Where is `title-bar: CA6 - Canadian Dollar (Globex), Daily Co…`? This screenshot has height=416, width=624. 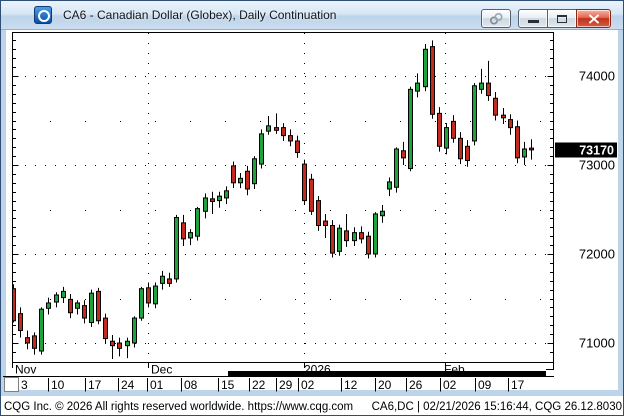
title-bar: CA6 - Canadian Dollar (Globex), Daily Co… is located at coordinates (312, 15).